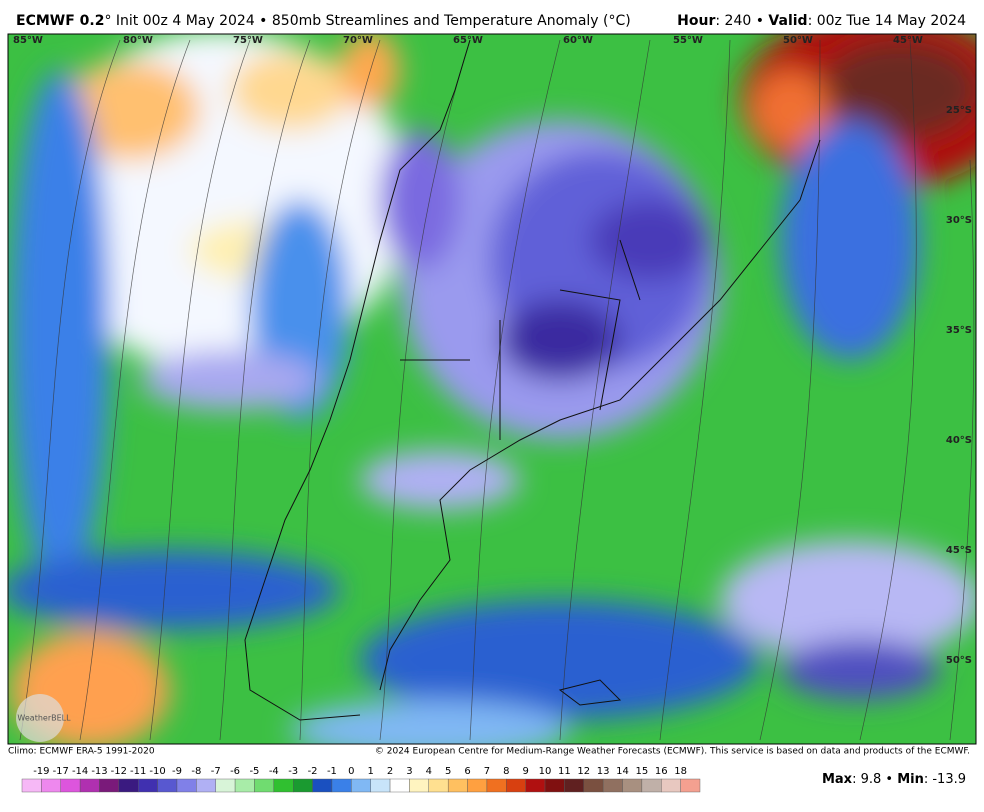 This screenshot has height=812, width=984. What do you see at coordinates (945, 779) in the screenshot?
I see `min-value: : -13.9` at bounding box center [945, 779].